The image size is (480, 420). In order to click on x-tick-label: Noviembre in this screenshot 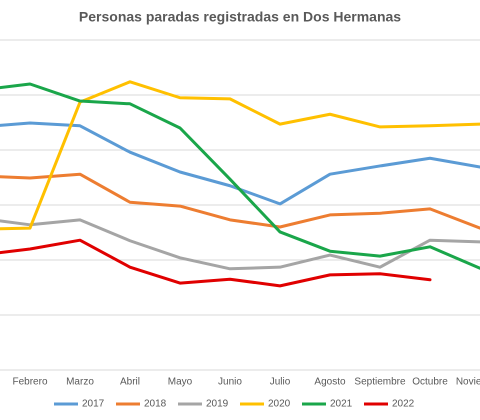, I will do `click(468, 382)`.